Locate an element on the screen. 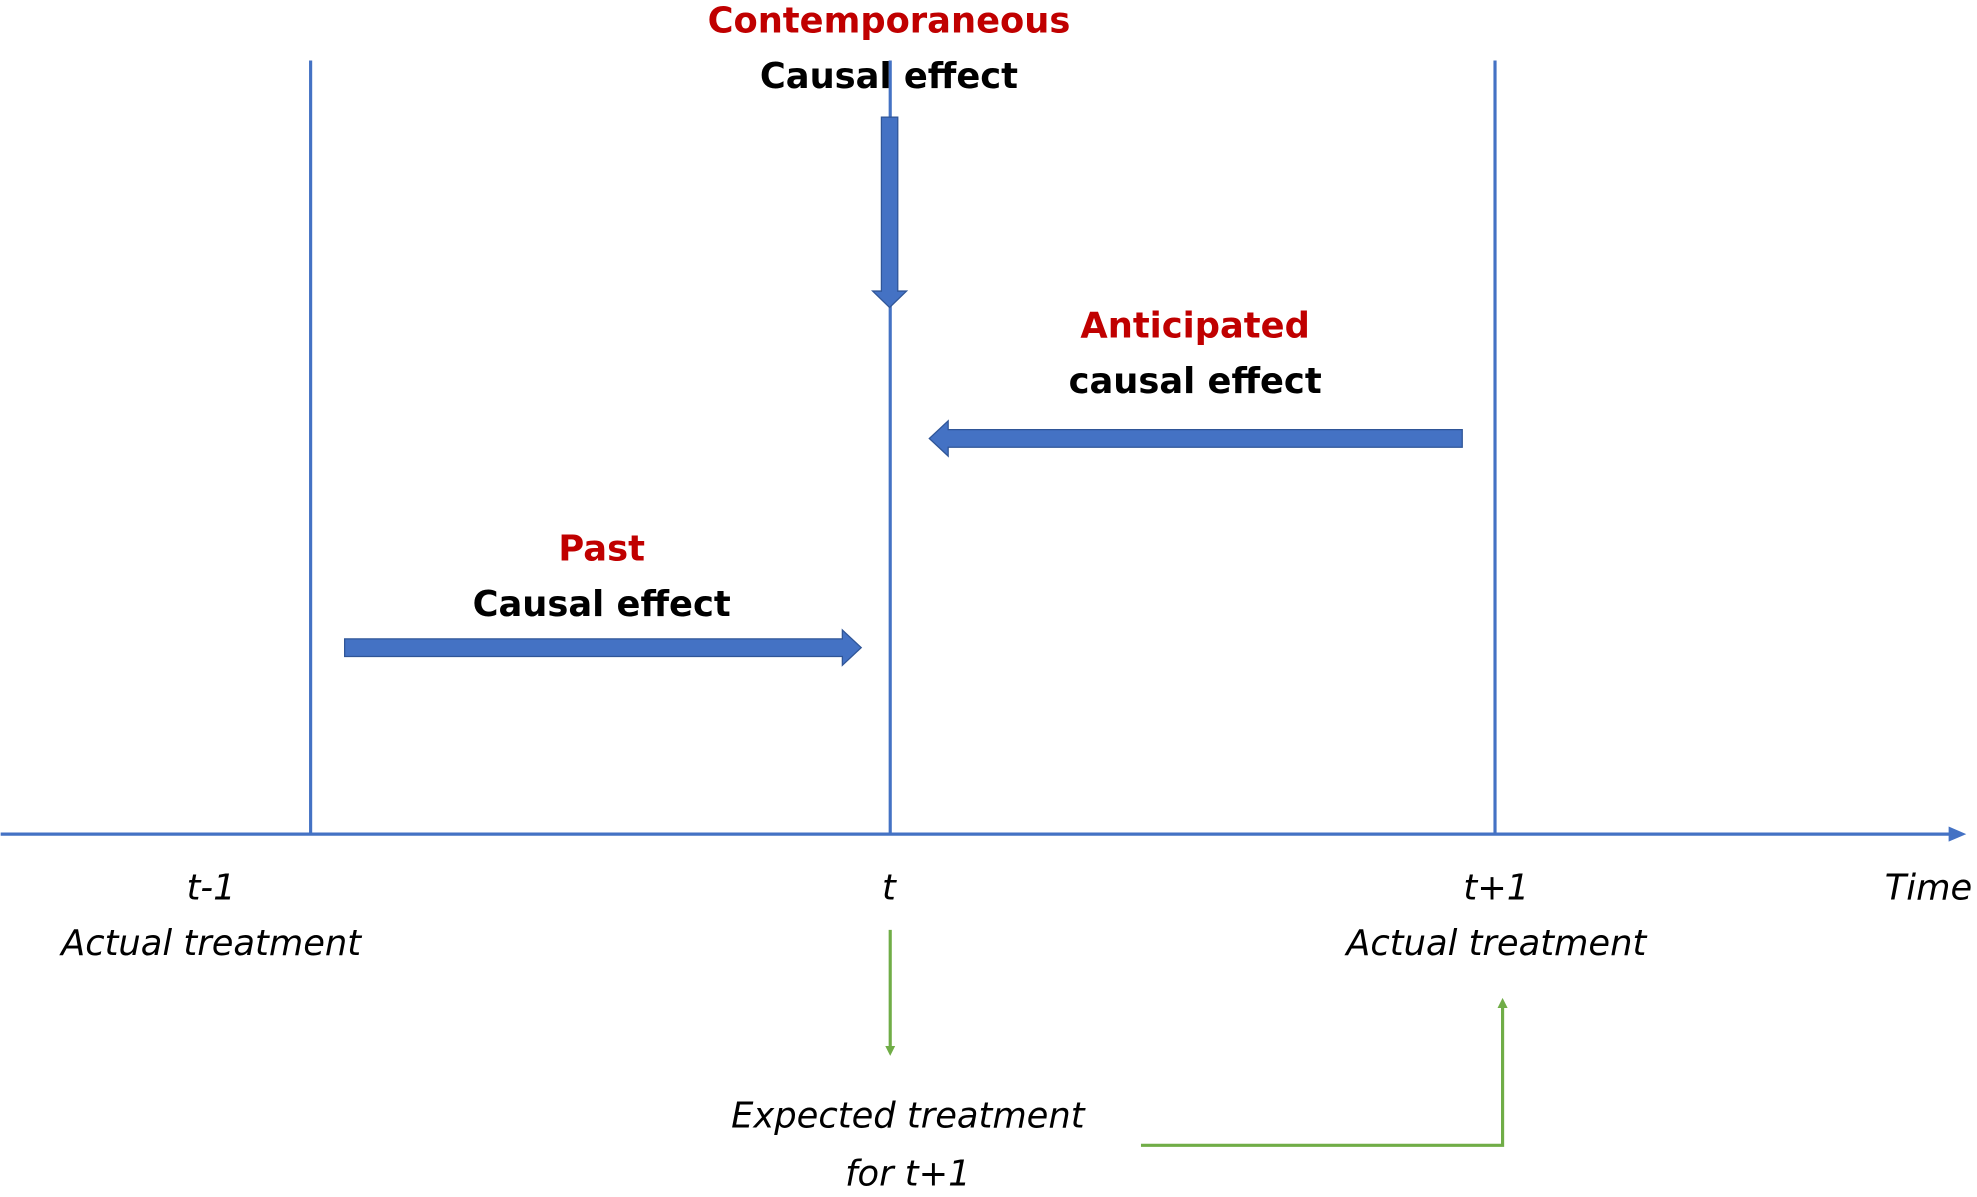 The height and width of the screenshot is (1197, 1977). anticipated-arrow is located at coordinates (1195, 438).